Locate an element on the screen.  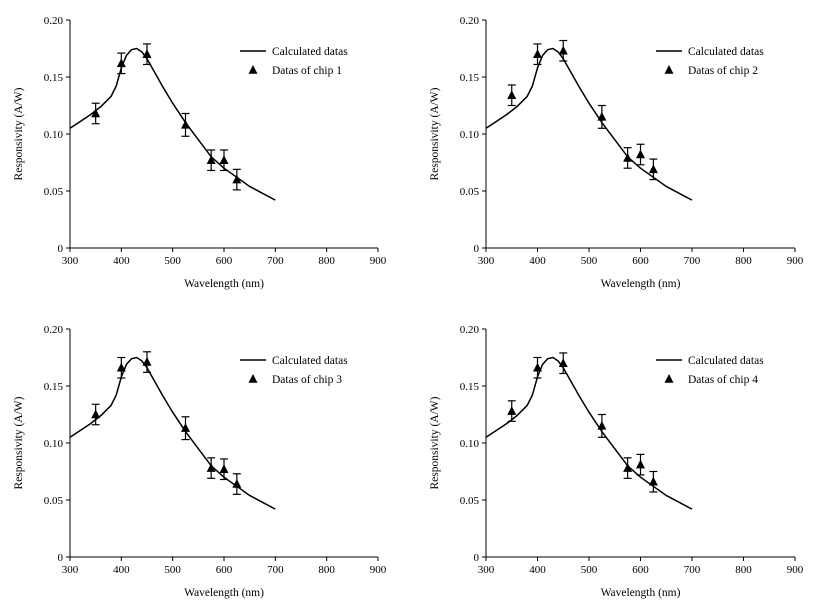
legend-label-chip: Datas of chip 3 is located at coordinates (307, 380).